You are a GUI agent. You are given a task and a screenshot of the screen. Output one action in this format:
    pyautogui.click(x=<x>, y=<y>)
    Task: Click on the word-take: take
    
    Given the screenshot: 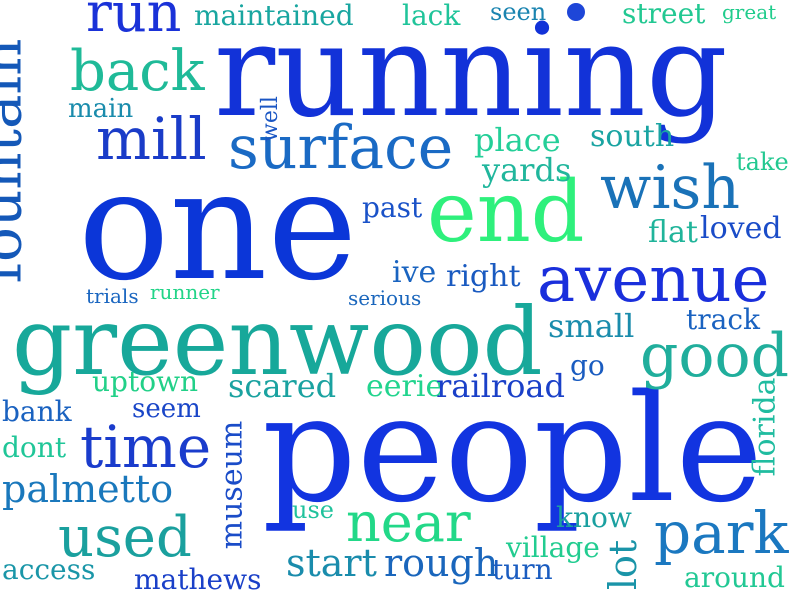 What is the action you would take?
    pyautogui.click(x=762, y=162)
    